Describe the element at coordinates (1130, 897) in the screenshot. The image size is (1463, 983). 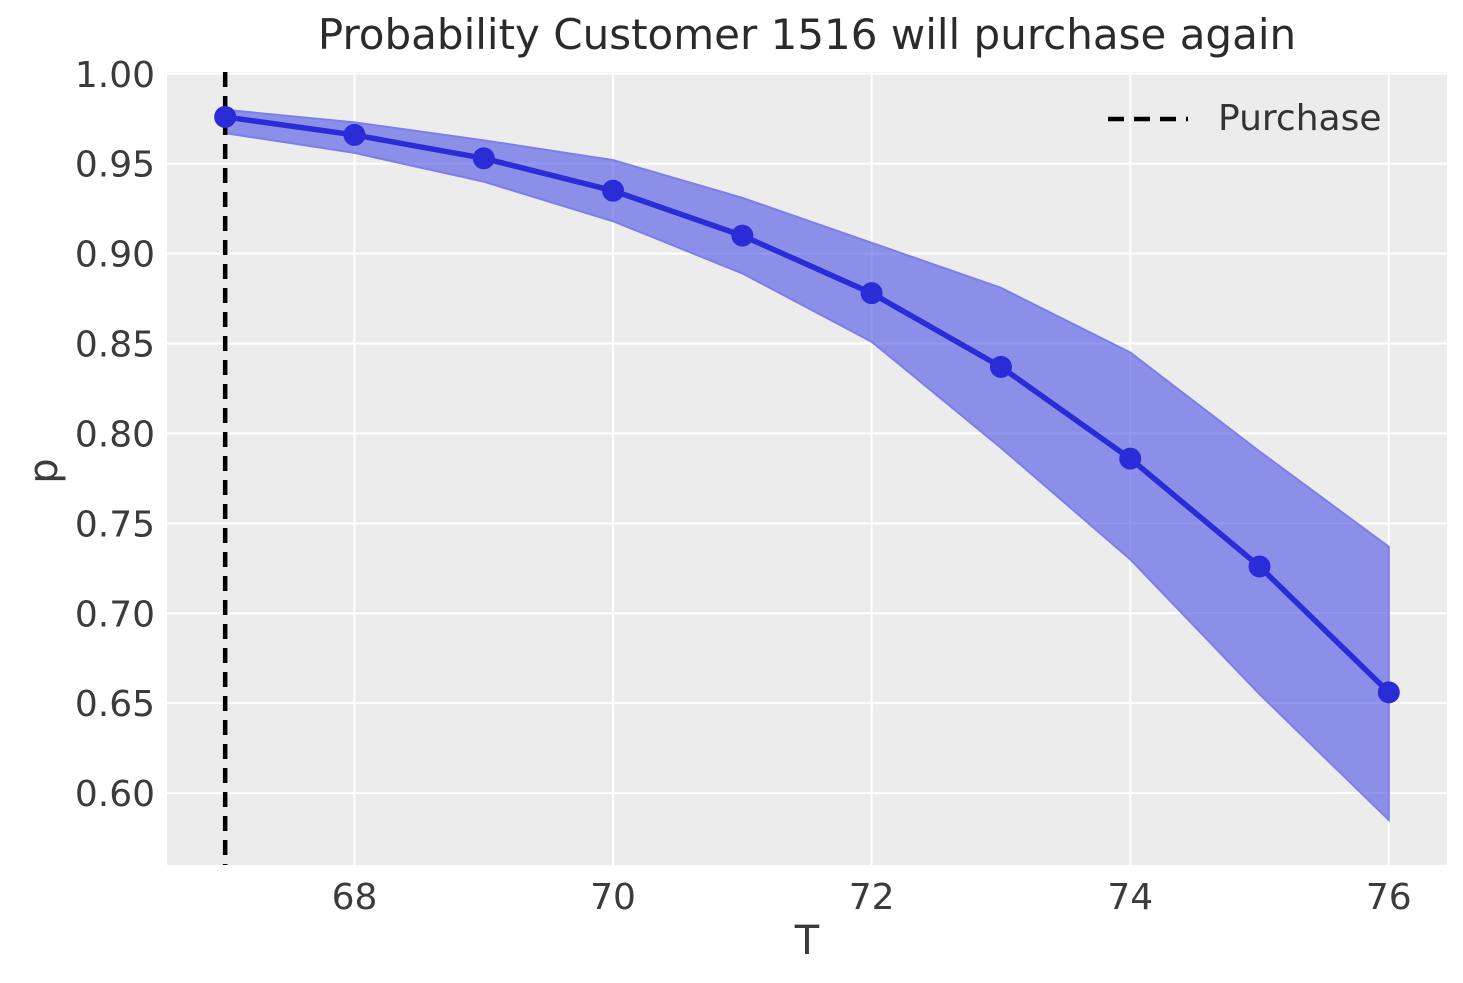
I see `x-tick-label: 74` at that location.